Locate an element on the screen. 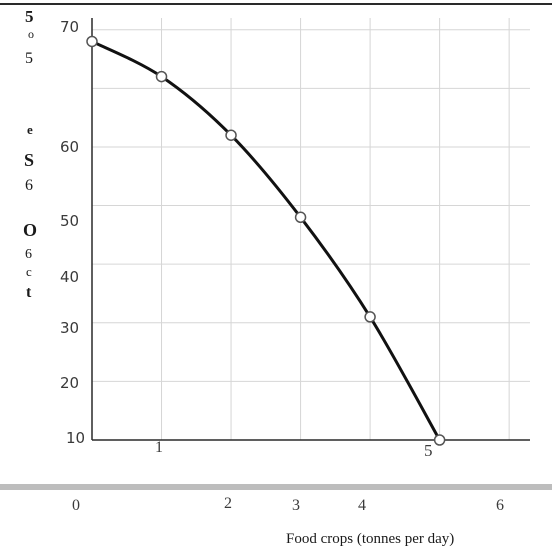 The image size is (552, 552). y-axis-title: 5 o 5 e S 6 O 6 c t is located at coordinates (30, 154).